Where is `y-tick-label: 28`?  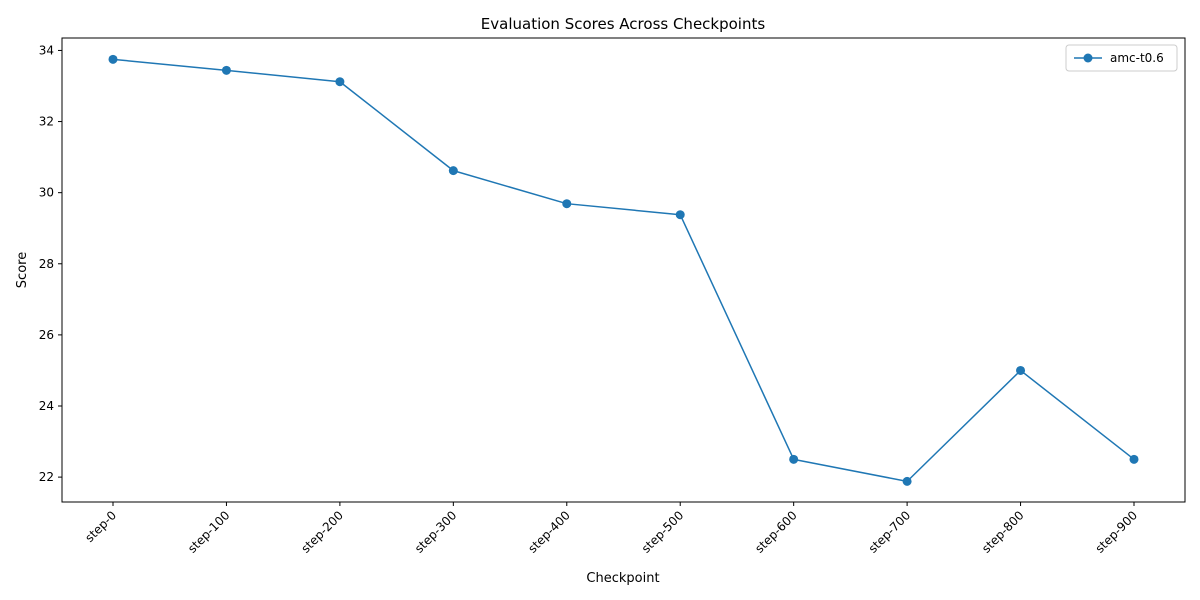
y-tick-label: 28 is located at coordinates (46, 264).